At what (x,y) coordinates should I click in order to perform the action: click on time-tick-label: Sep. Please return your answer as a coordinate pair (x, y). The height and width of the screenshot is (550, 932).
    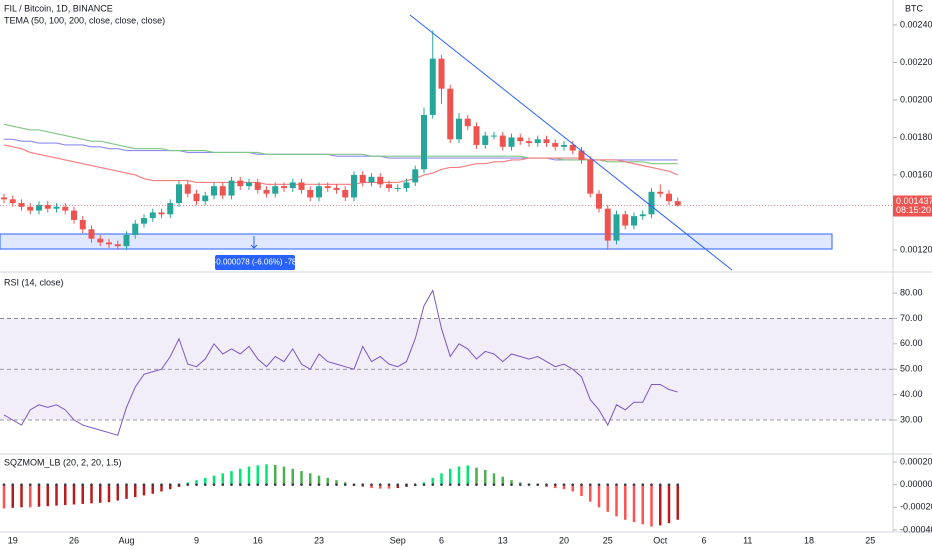
    Looking at the image, I should click on (398, 540).